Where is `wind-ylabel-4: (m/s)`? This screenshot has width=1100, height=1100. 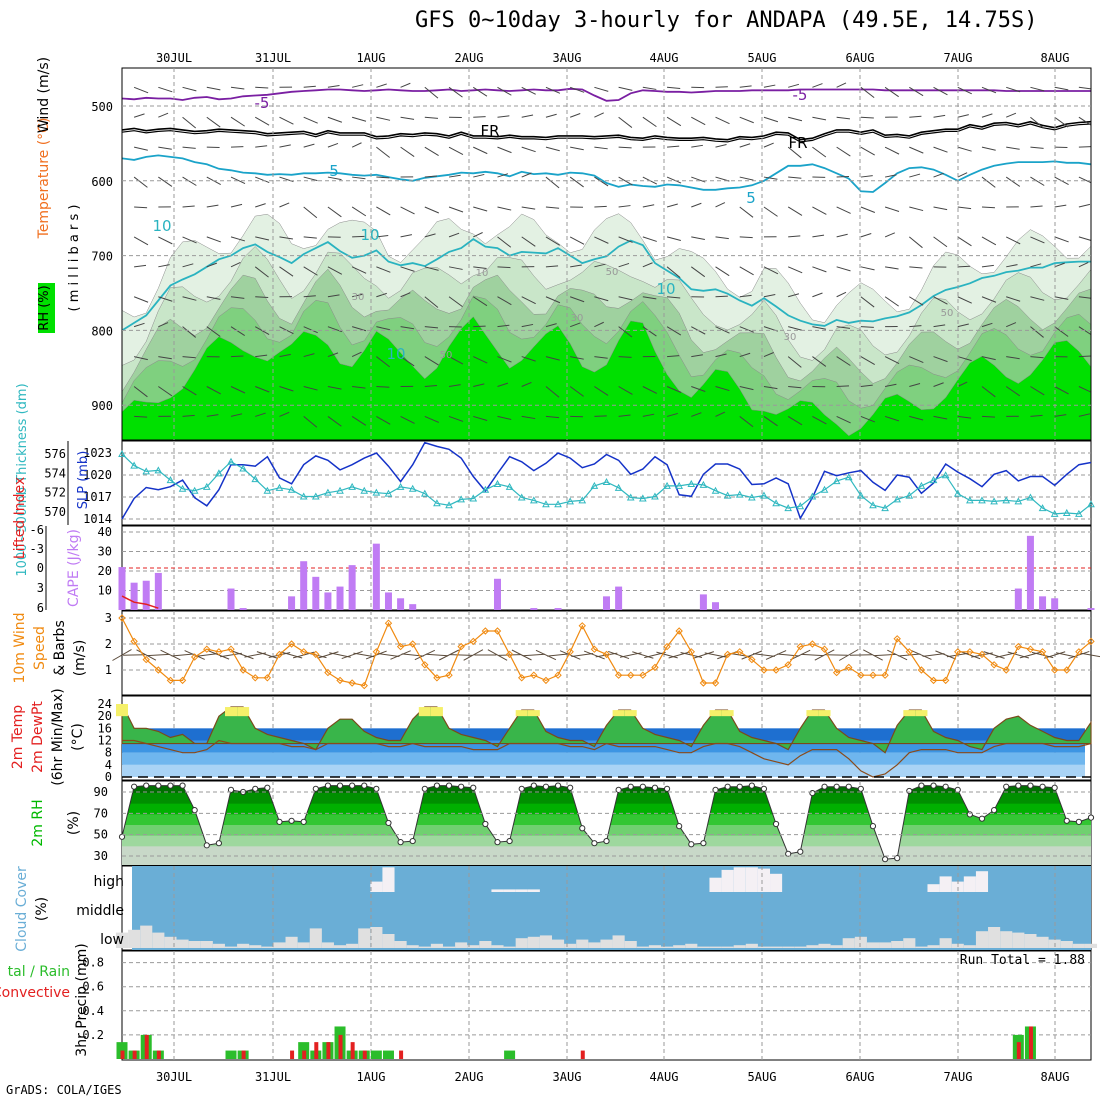
wind-ylabel-4: (m/s) is located at coordinates (80, 658).